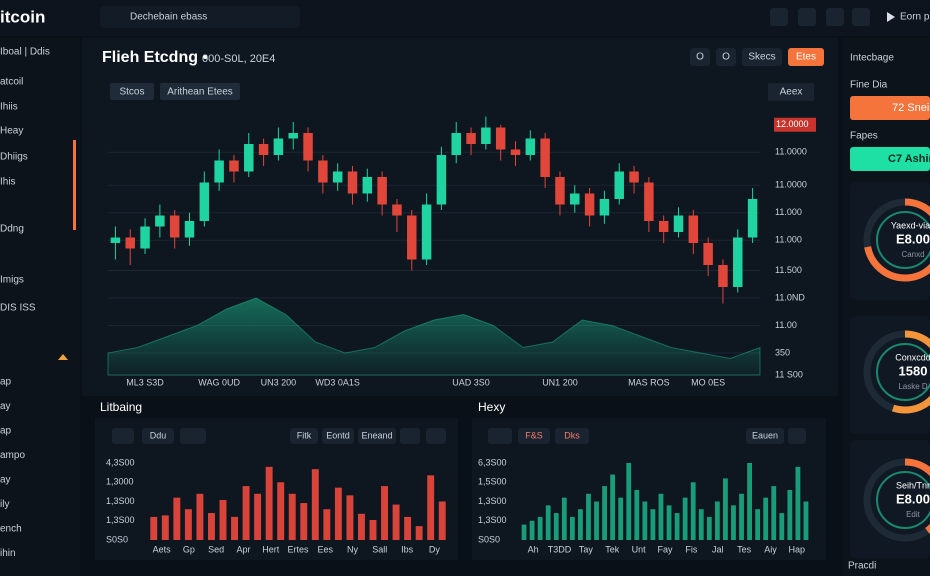 The height and width of the screenshot is (576, 930). I want to click on sidebar-item: ampo, so click(12, 455).